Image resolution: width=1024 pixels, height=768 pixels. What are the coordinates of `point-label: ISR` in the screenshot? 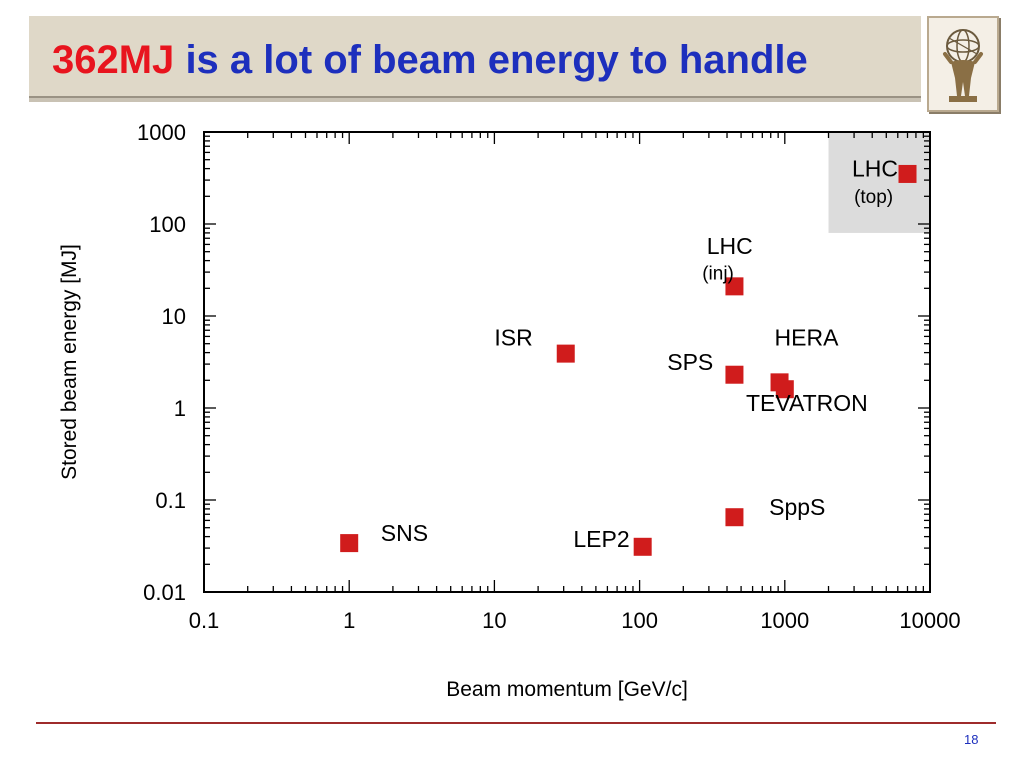 It's located at (513, 337).